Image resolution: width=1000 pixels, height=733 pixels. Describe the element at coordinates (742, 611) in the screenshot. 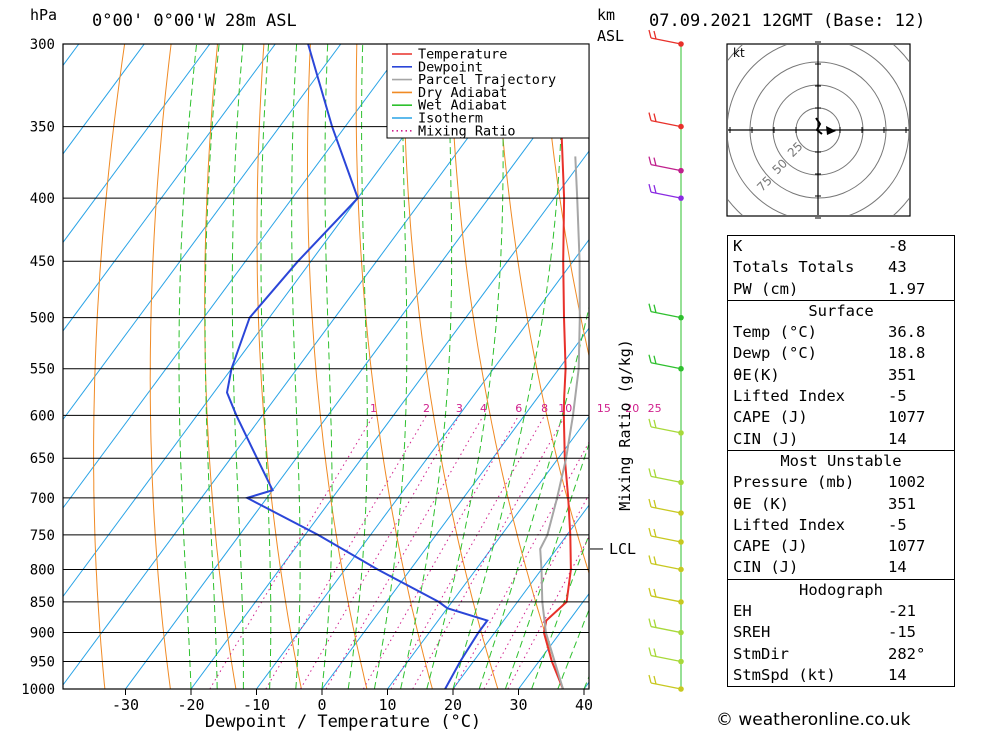

I see `eh-label: EH` at that location.